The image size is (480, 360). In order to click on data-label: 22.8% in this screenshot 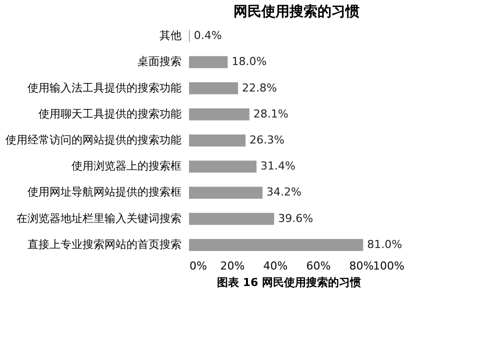, I will do `click(259, 87)`.